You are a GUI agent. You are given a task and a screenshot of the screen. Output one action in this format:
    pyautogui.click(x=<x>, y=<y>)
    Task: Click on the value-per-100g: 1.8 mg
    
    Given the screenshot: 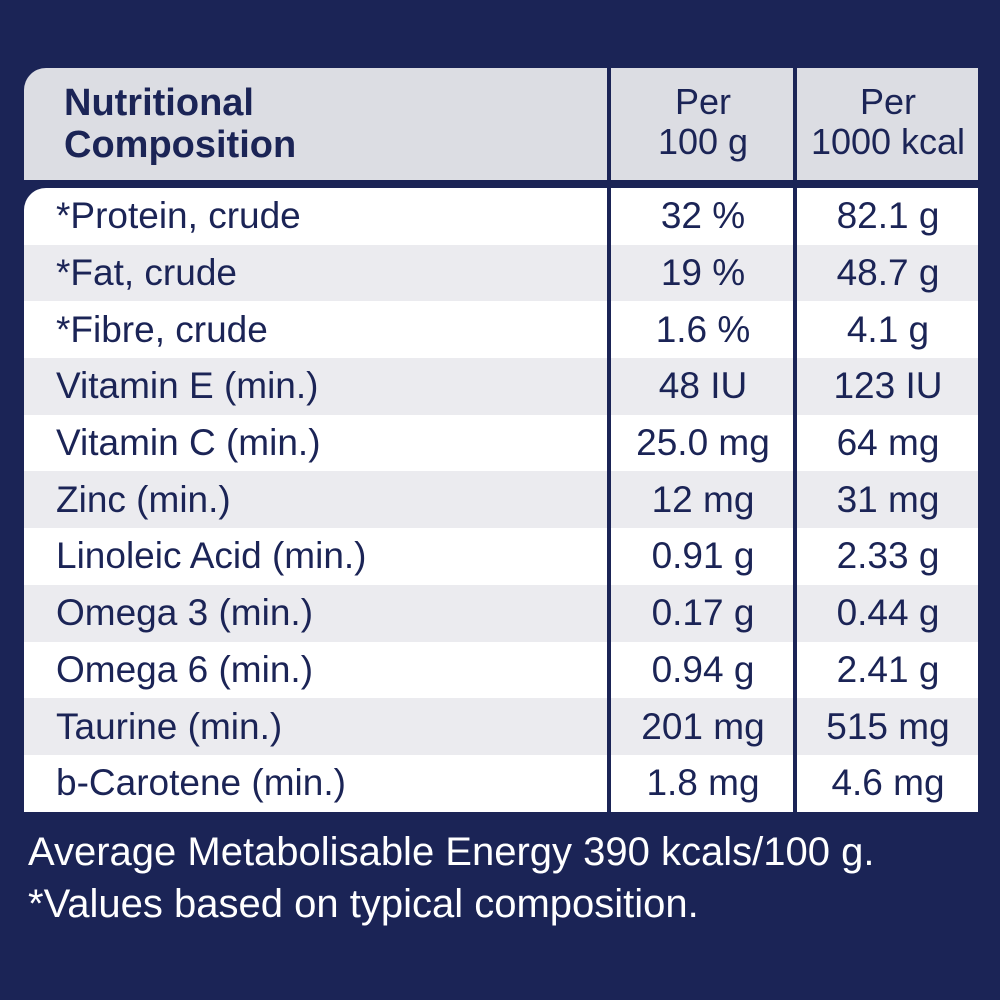 What is the action you would take?
    pyautogui.click(x=703, y=783)
    